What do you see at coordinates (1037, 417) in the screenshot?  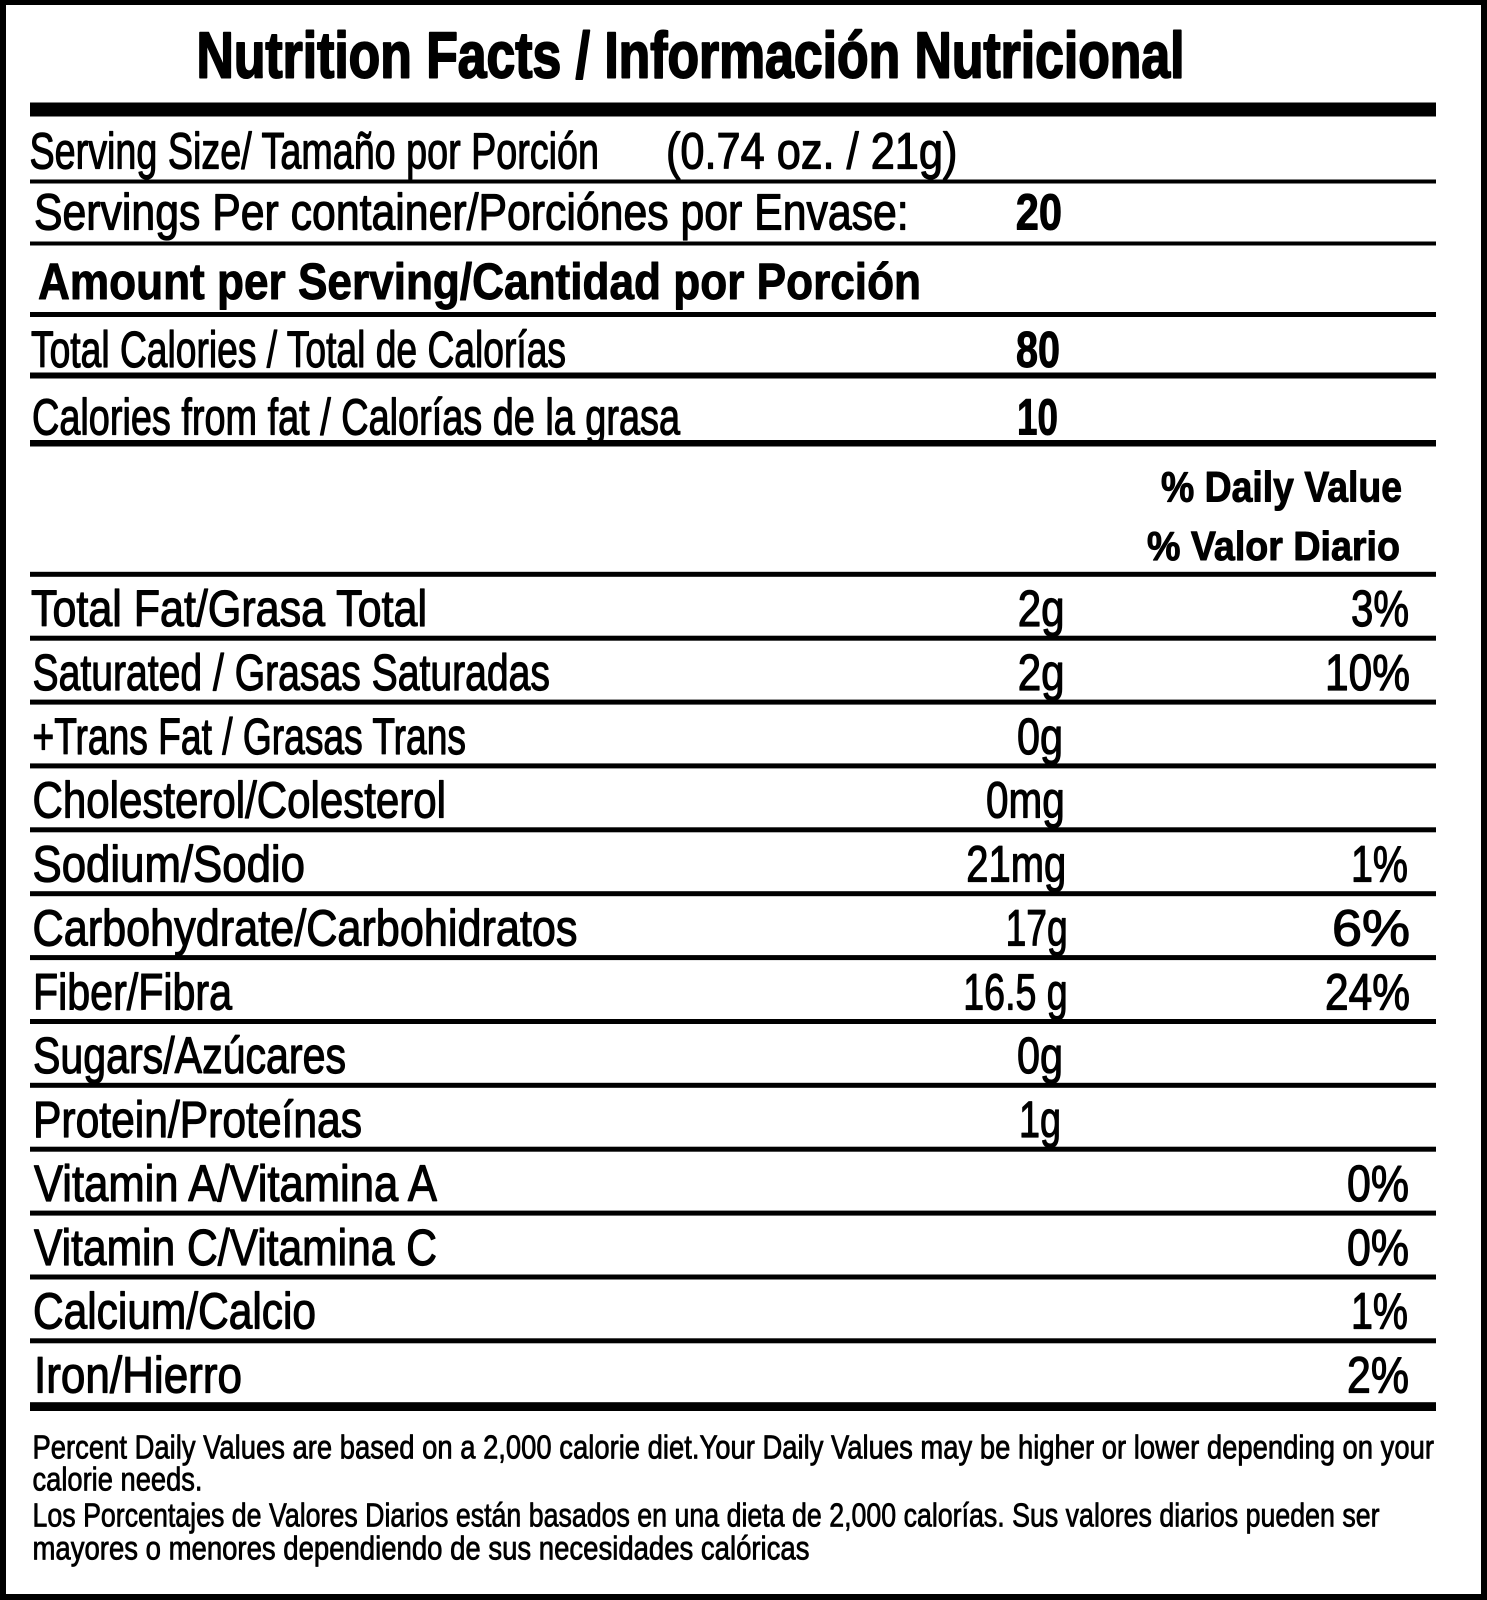 I see `svg-text: 10` at bounding box center [1037, 417].